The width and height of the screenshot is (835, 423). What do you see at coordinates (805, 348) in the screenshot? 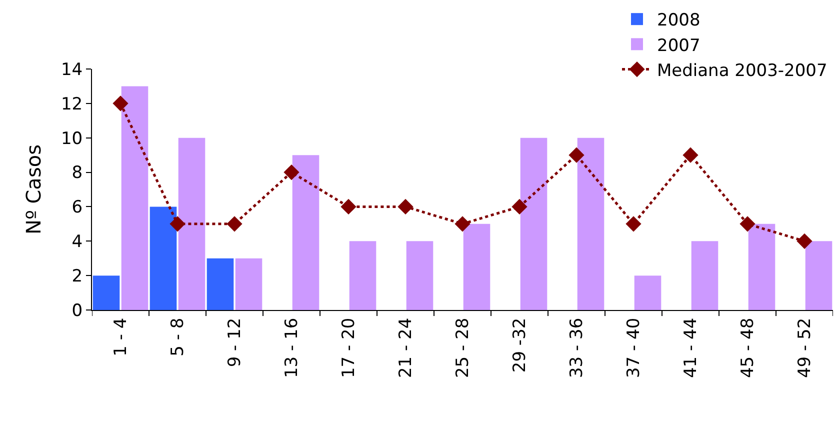
I see `x-tick-label: 49 - 52` at bounding box center [805, 348].